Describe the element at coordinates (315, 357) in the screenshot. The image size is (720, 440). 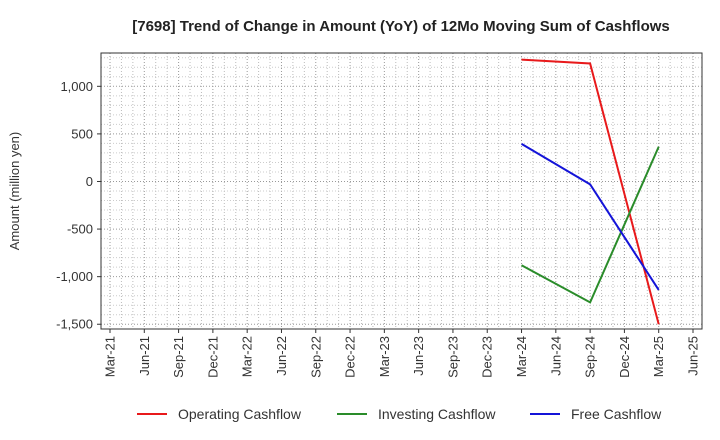
I see `x-tick-label: Sep-22` at that location.